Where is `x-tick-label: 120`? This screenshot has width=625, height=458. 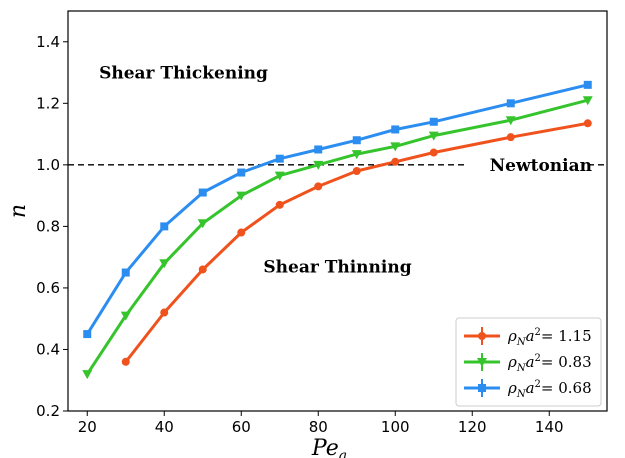
x-tick-label: 120 is located at coordinates (472, 427).